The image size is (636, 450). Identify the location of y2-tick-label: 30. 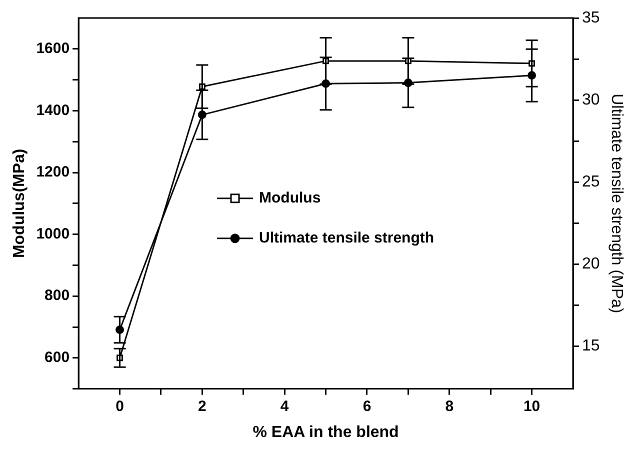
(591, 99).